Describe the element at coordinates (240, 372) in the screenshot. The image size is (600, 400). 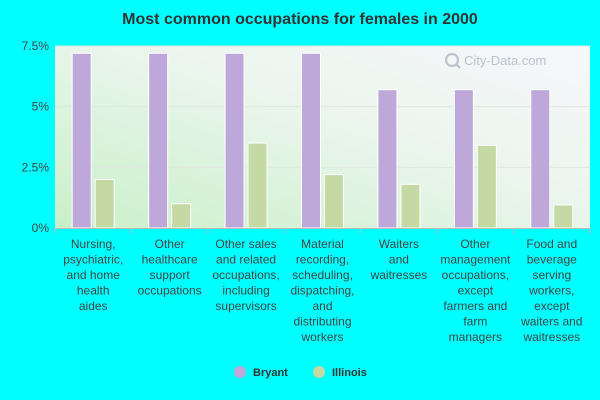
I see `legend-swatch-bryant` at that location.